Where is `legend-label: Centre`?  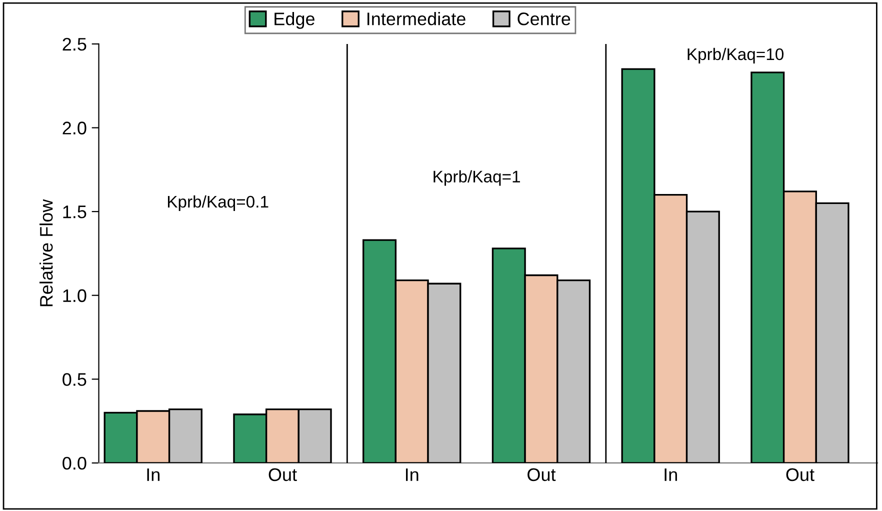 legend-label: Centre is located at coordinates (544, 19).